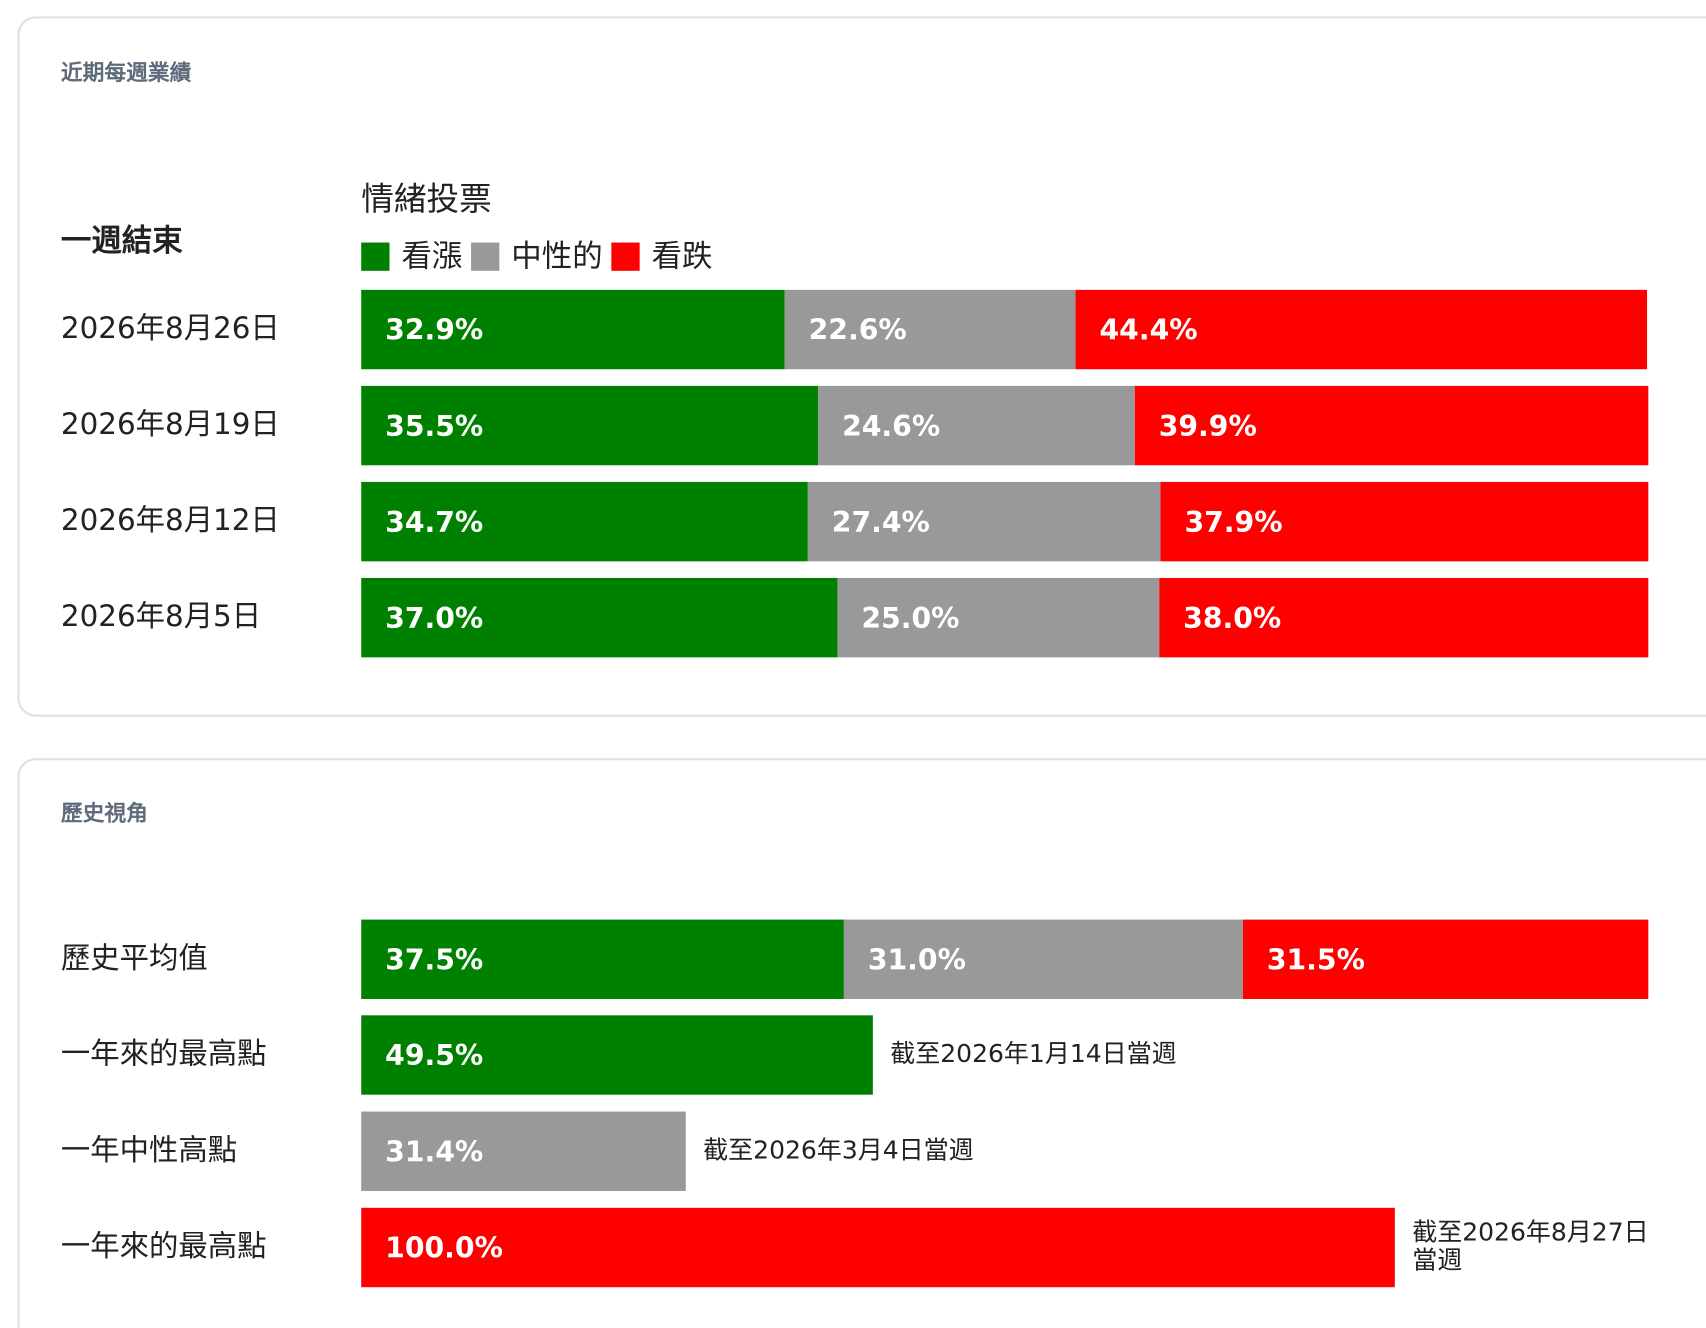 This screenshot has width=1706, height=1328. I want to click on bar-value-label: 22.6%, so click(858, 330).